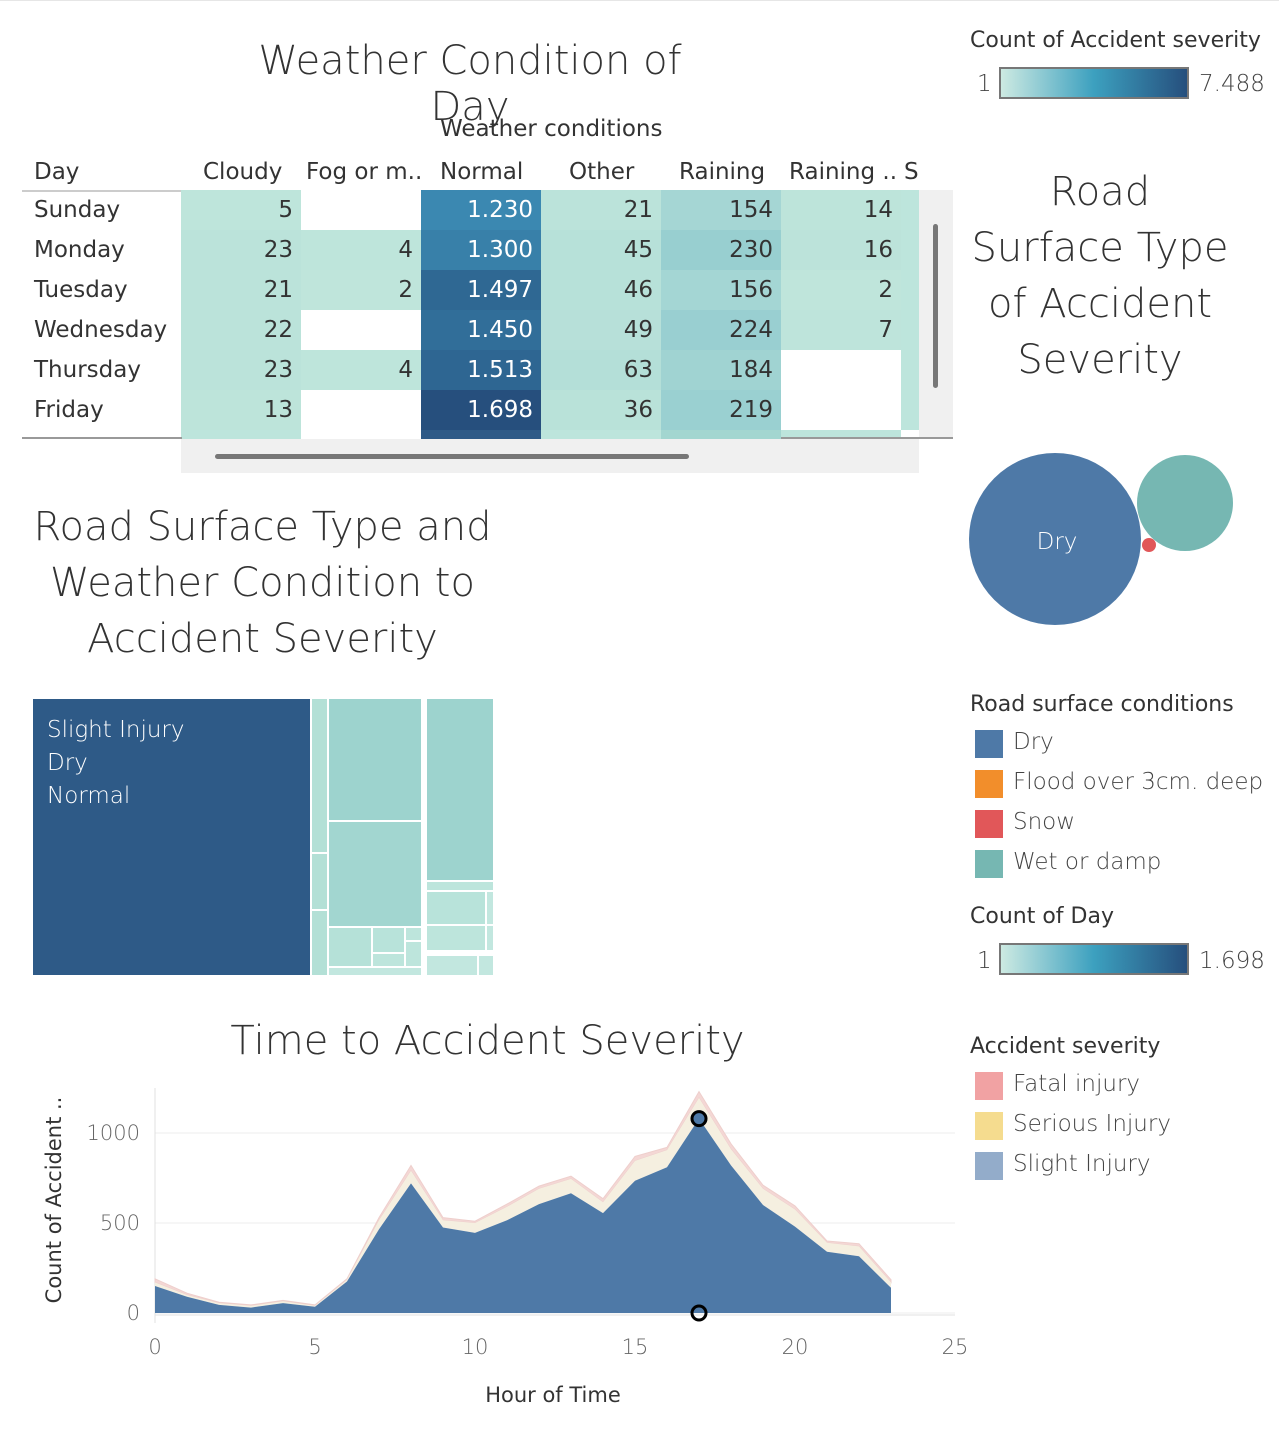  Describe the element at coordinates (601, 250) in the screenshot. I see `heatmap-cell: 45` at that location.